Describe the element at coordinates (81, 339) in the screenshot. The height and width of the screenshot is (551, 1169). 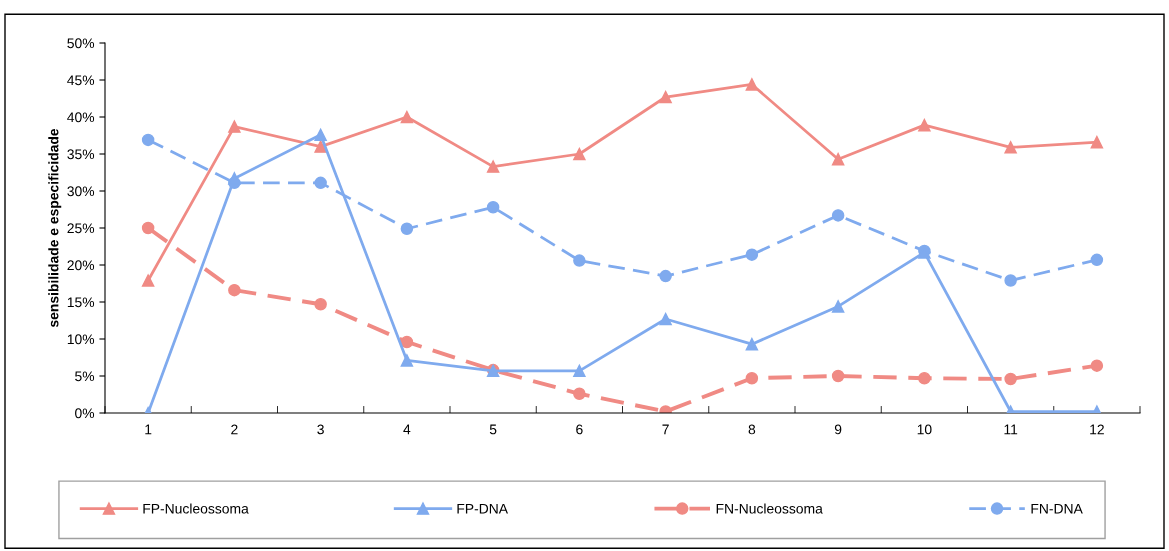
I see `y-tick-label: 10%` at that location.